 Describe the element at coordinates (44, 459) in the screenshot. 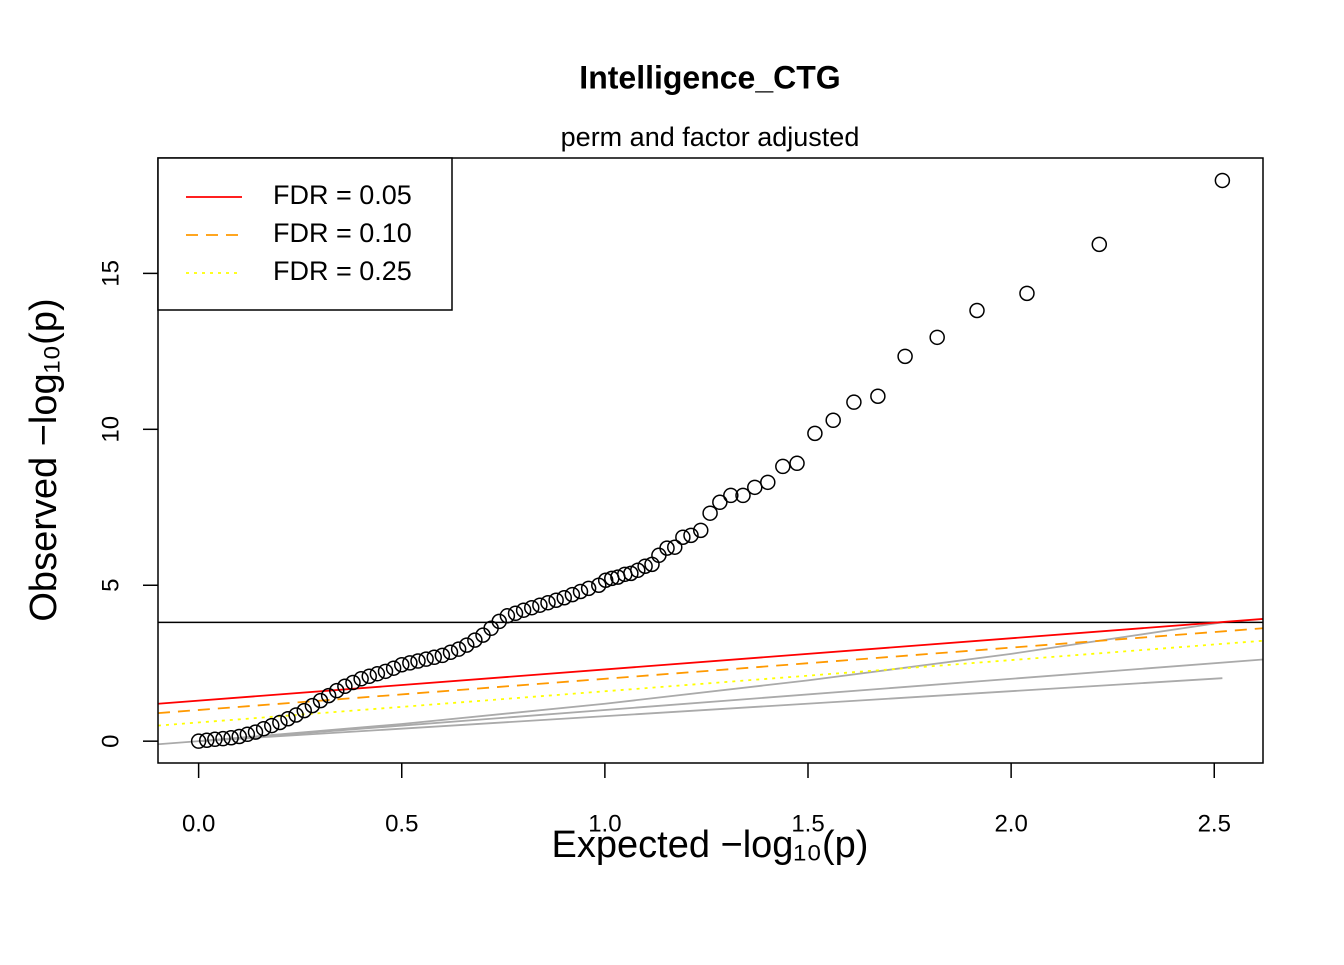

I see `y-axis-label: Observed −log₁₀(p)` at that location.